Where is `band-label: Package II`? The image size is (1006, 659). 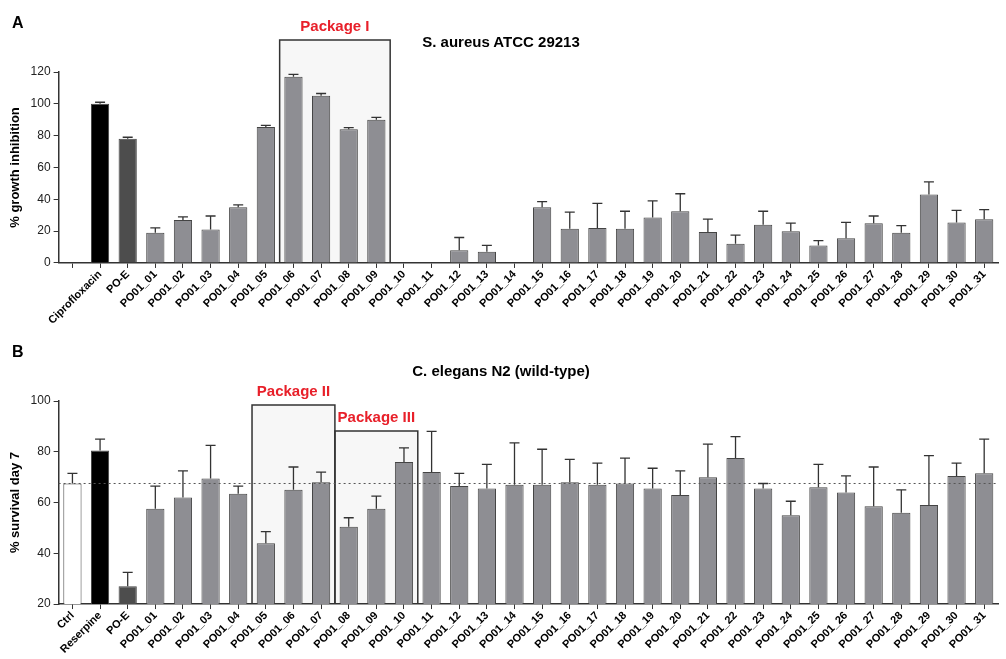
band-label: Package II is located at coordinates (293, 390).